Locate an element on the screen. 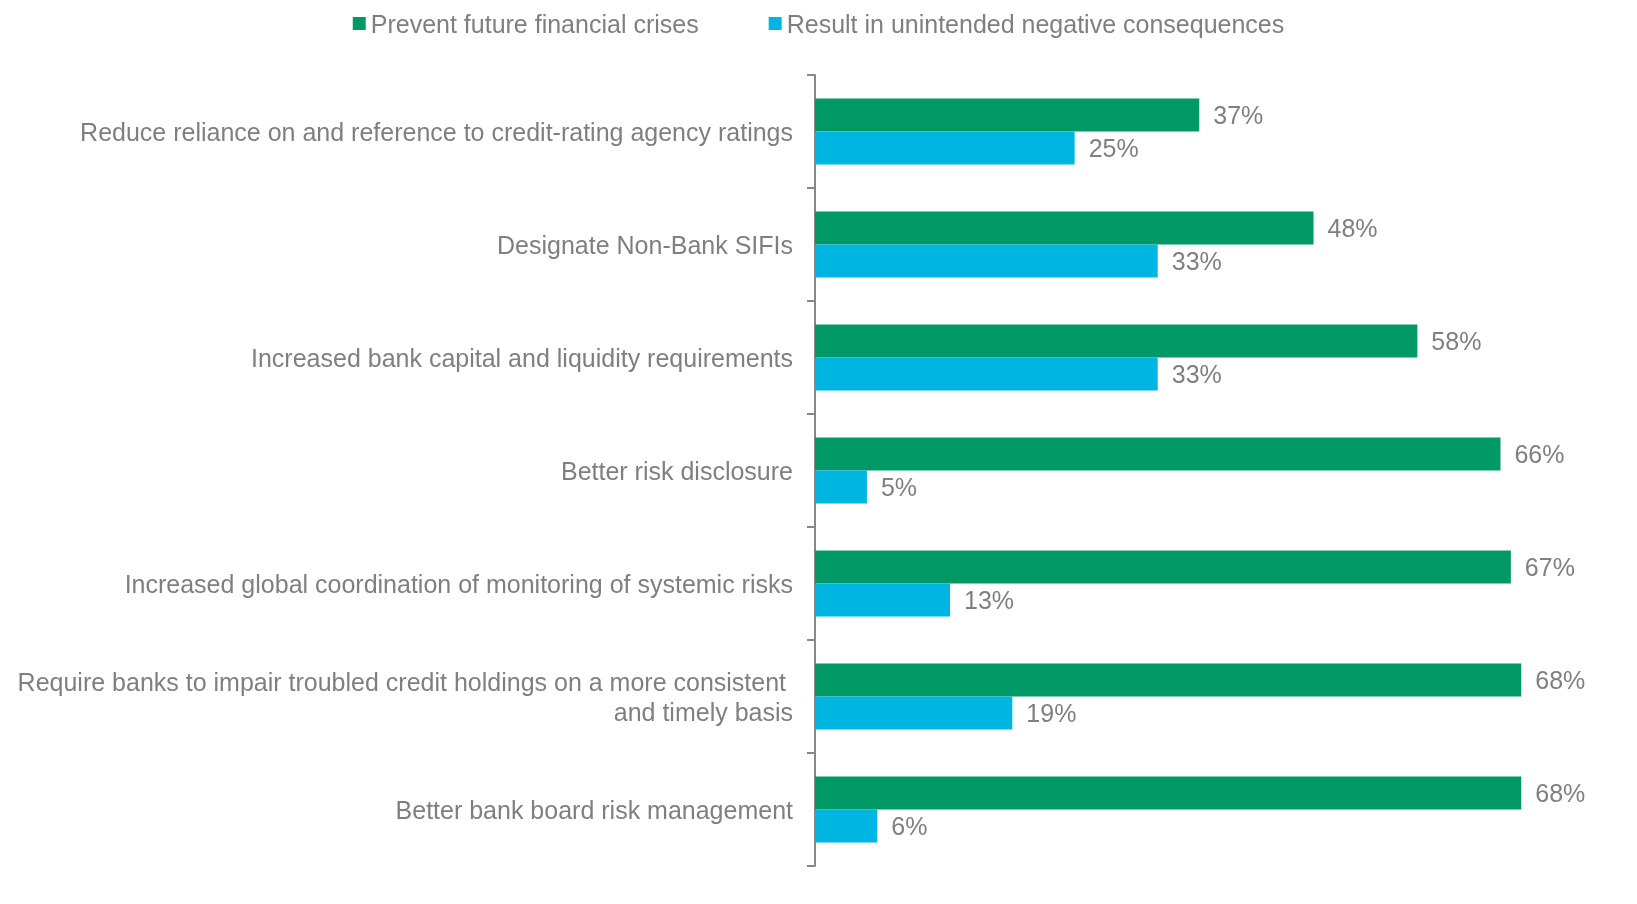 This screenshot has width=1637, height=904. data-label: 25% is located at coordinates (1113, 148).